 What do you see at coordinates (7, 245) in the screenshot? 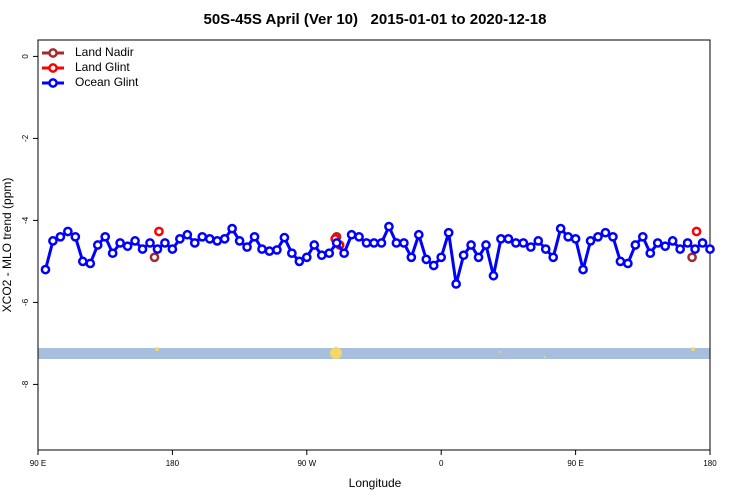
I see `y-axis-label: XCO2 - MLO trend (ppm)` at bounding box center [7, 245].